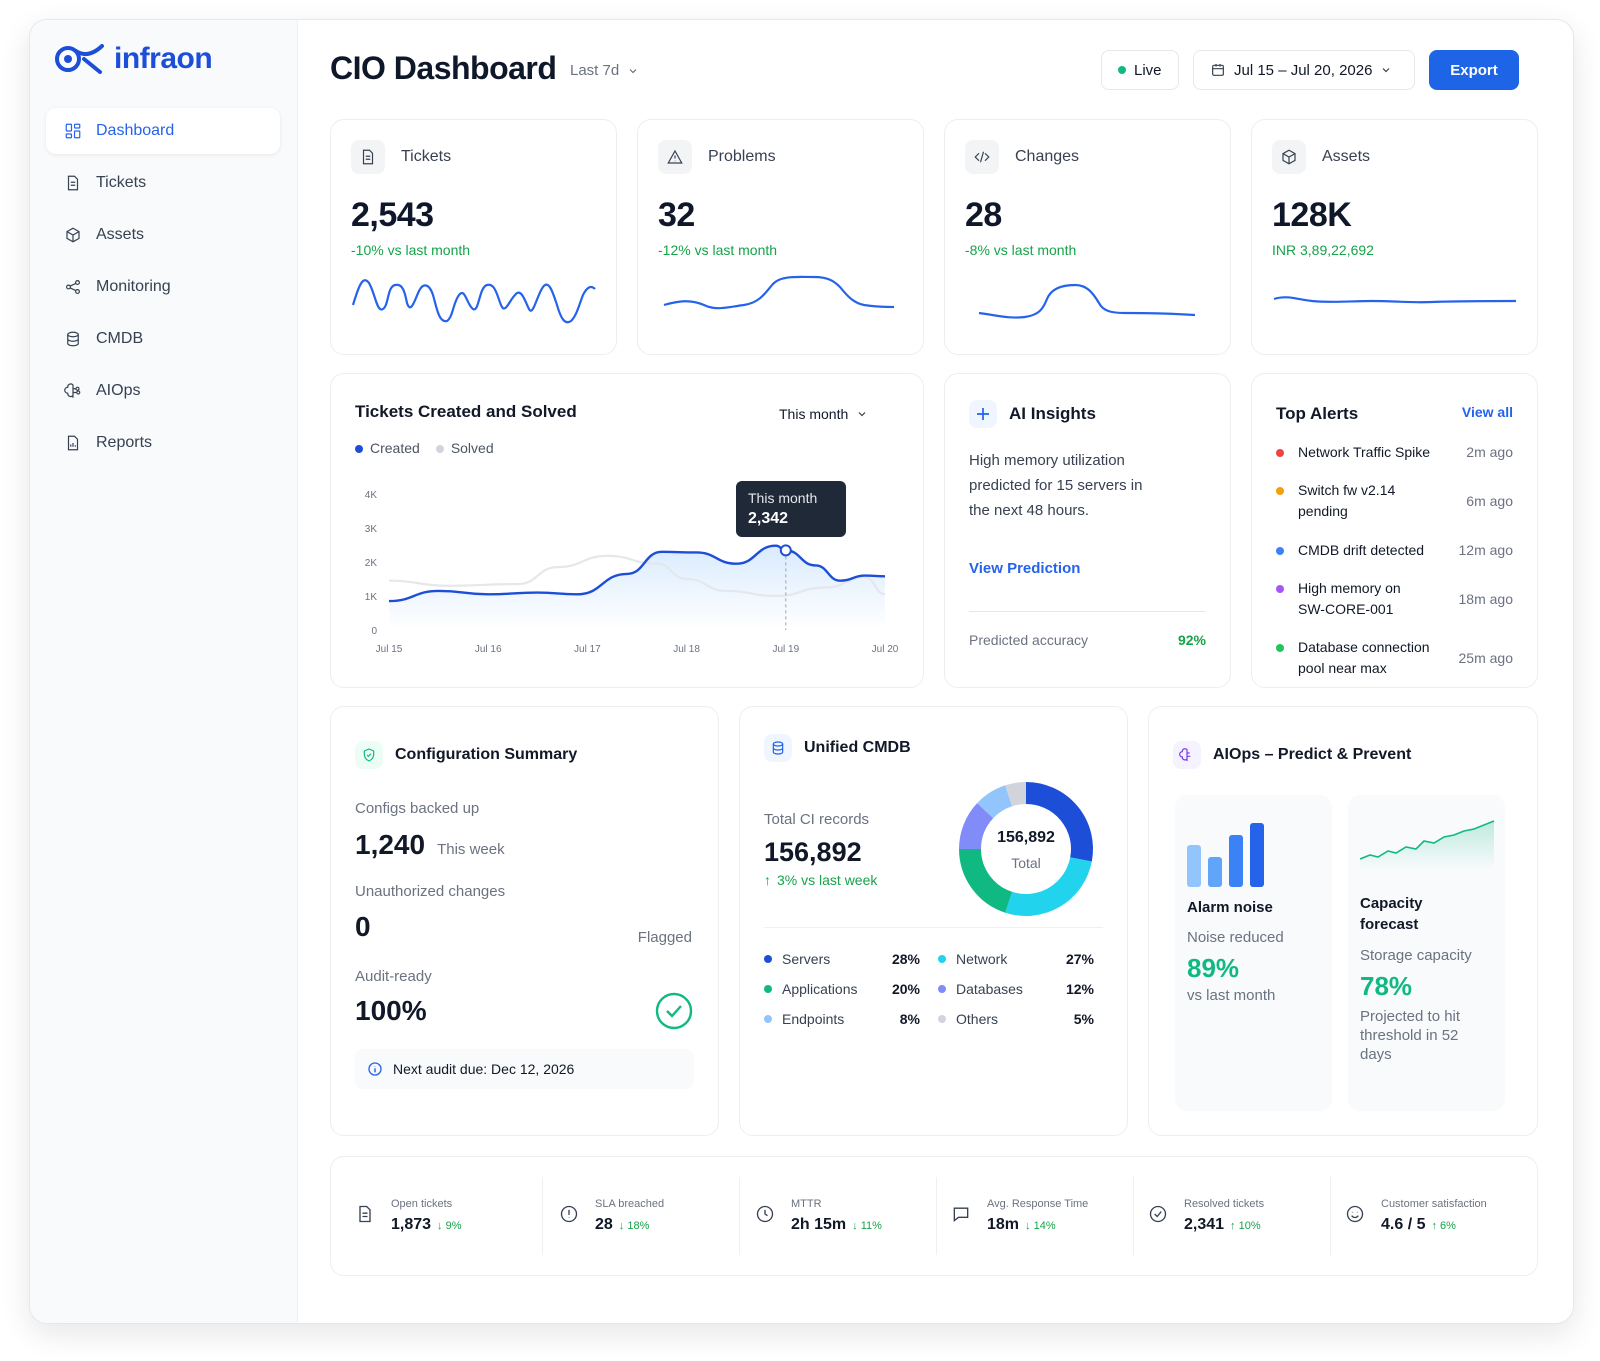  What do you see at coordinates (466, 411) in the screenshot?
I see `chart-title: Tickets Created and Solved` at bounding box center [466, 411].